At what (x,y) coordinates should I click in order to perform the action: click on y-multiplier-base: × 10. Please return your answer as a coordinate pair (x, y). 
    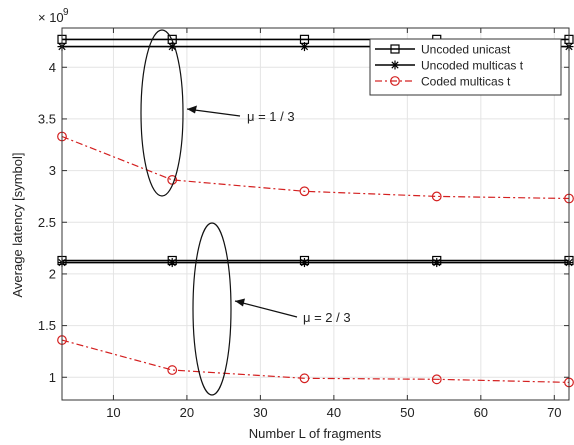
    Looking at the image, I should click on (51, 17).